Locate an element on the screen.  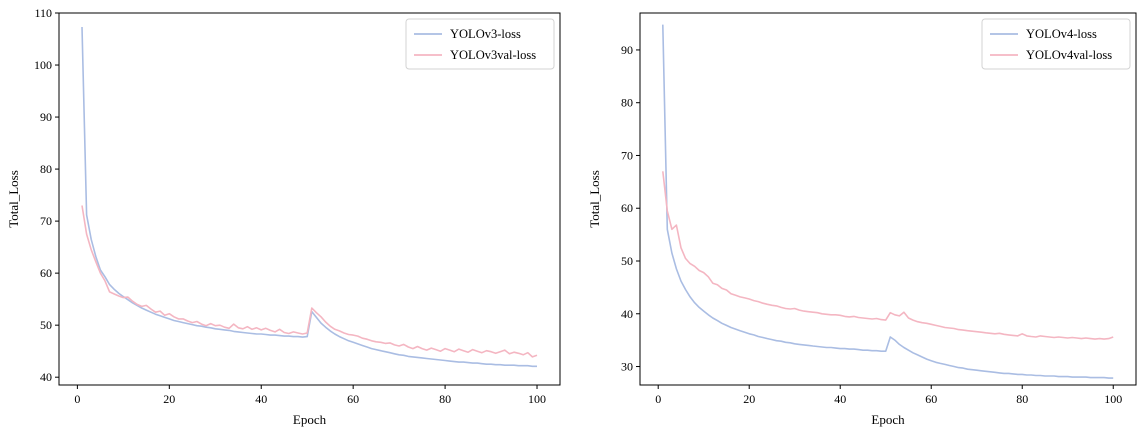
legend: YOLOv4-loss YOLOv4val-loss is located at coordinates (1056, 44).